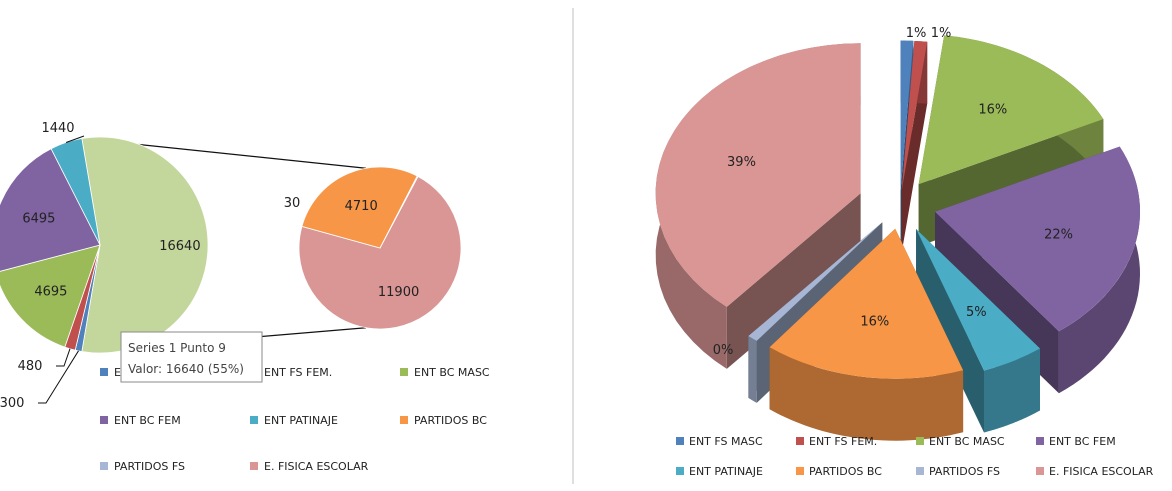 This screenshot has height=491, width=1172. Describe the element at coordinates (50, 292) in the screenshot. I see `data-label-ent-bc-masc: 4695` at that location.